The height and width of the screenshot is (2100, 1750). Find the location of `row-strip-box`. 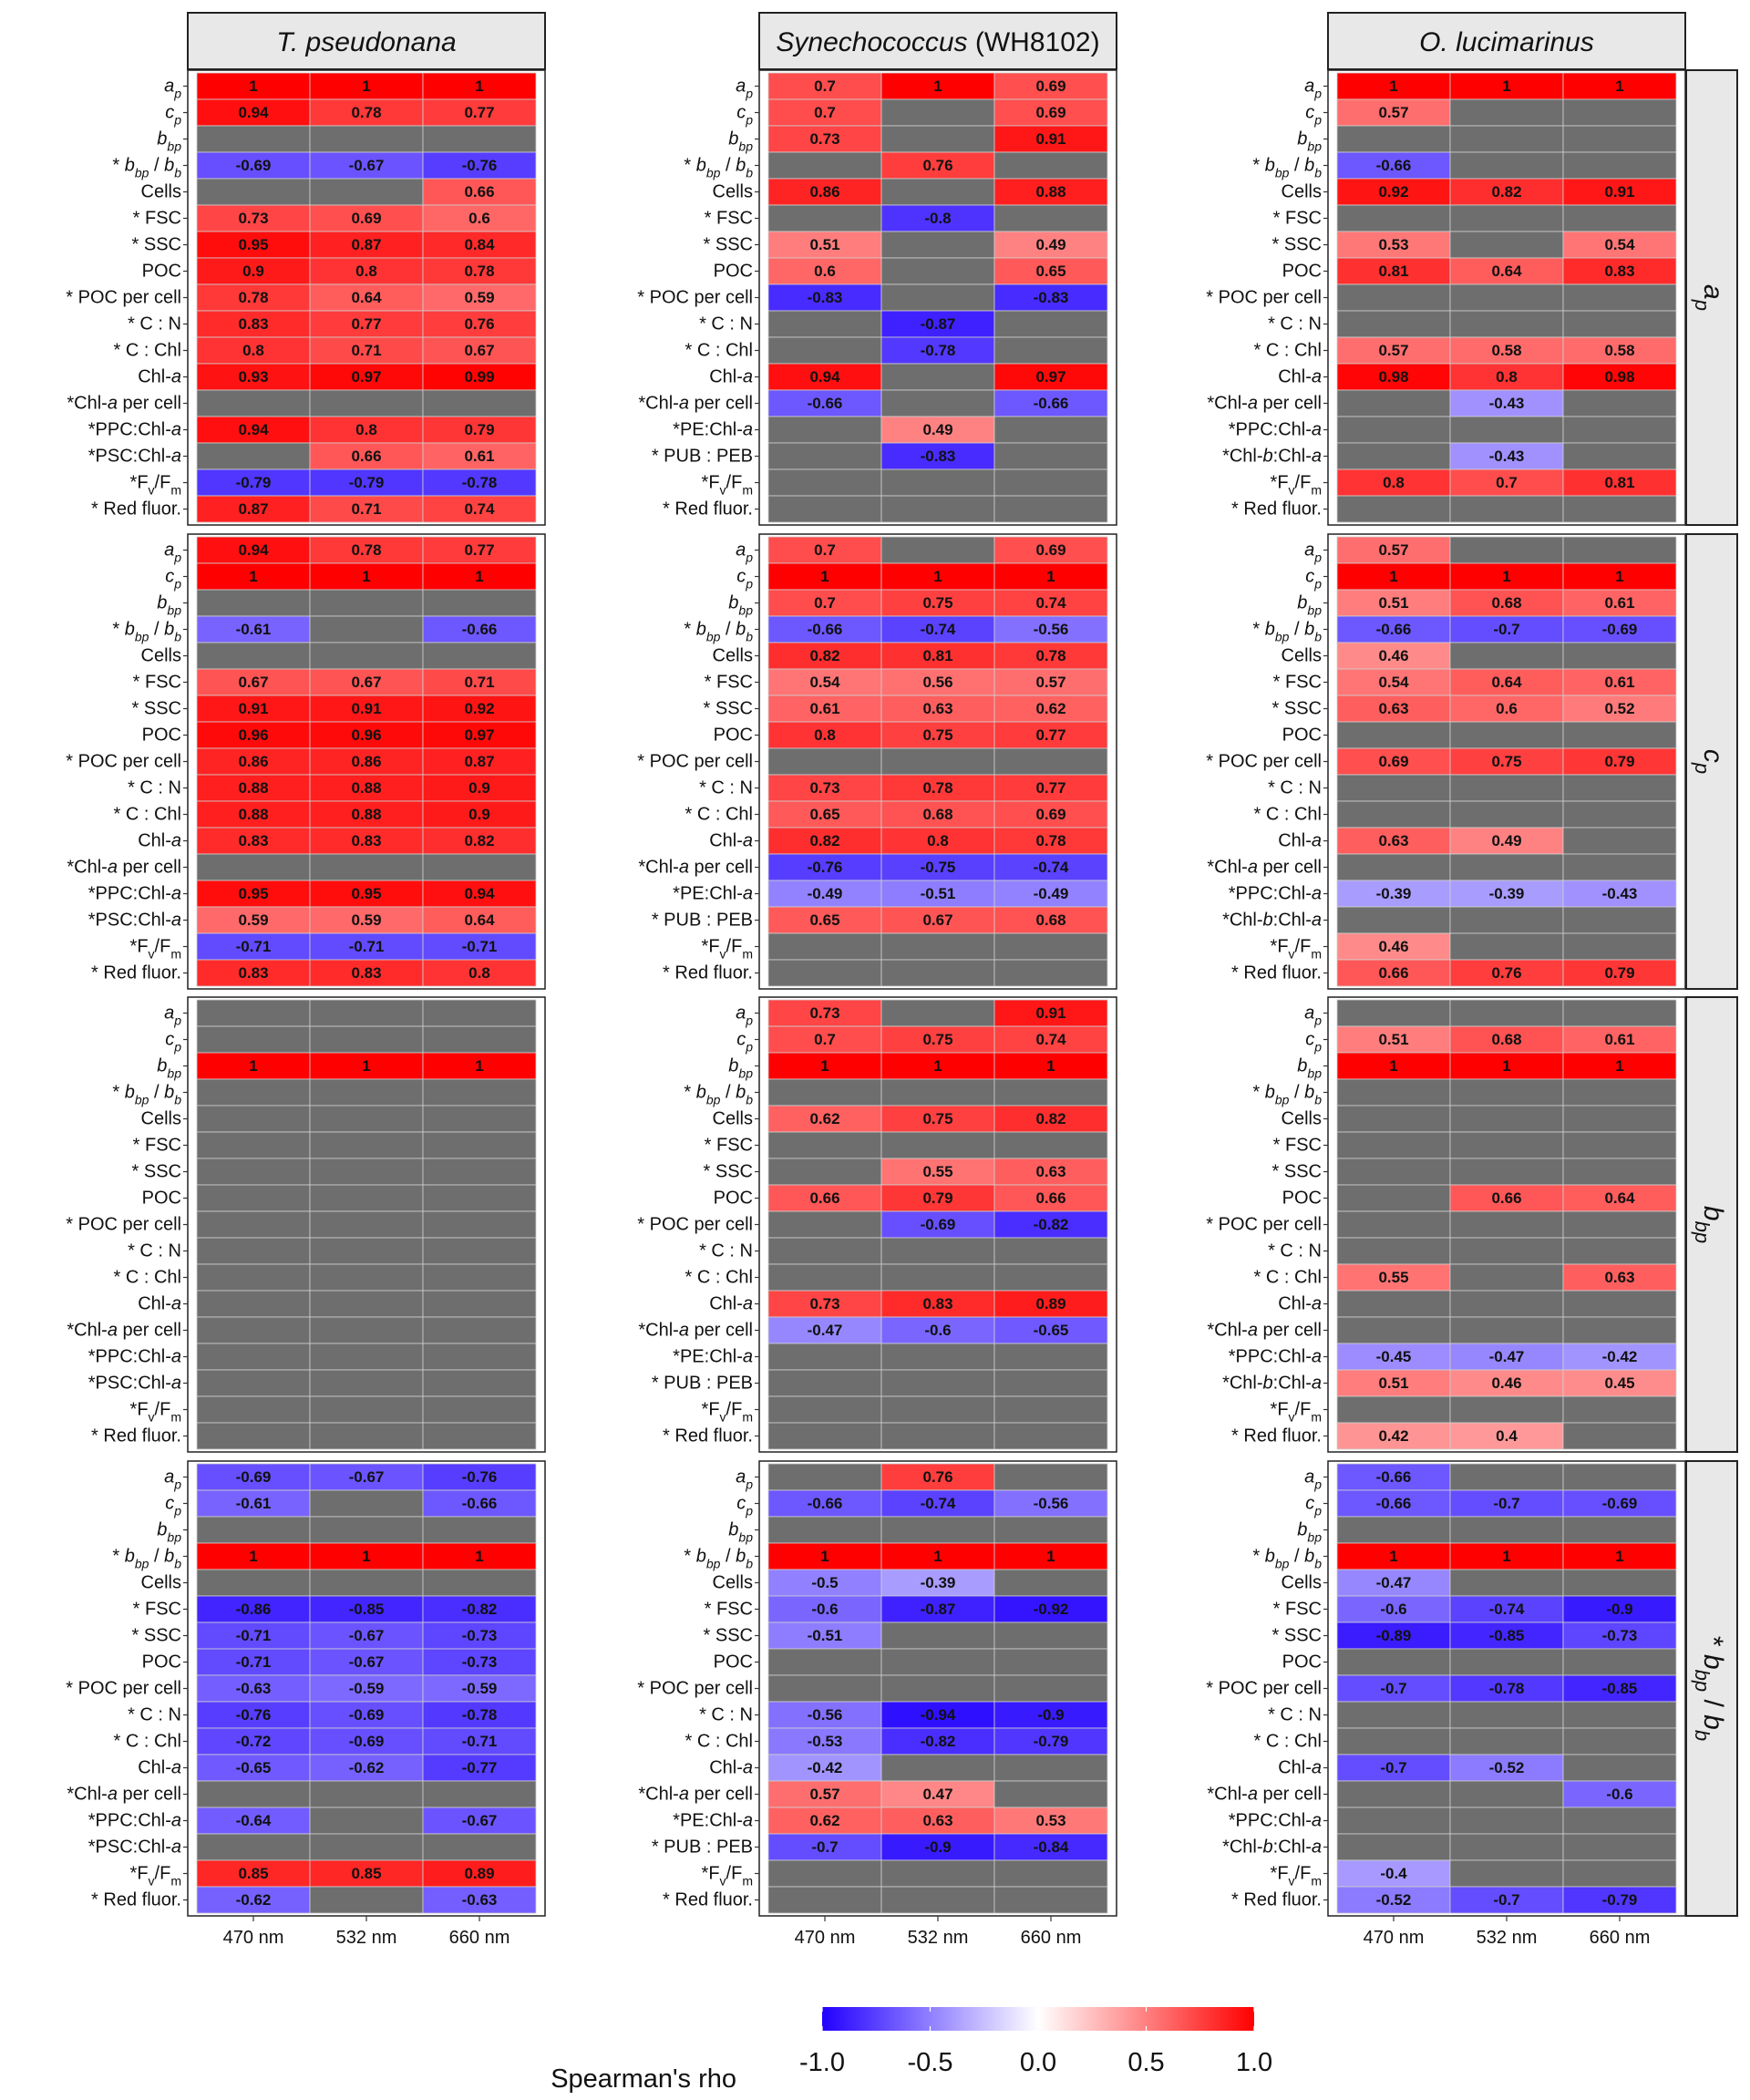

row-strip-box is located at coordinates (1711, 1689).